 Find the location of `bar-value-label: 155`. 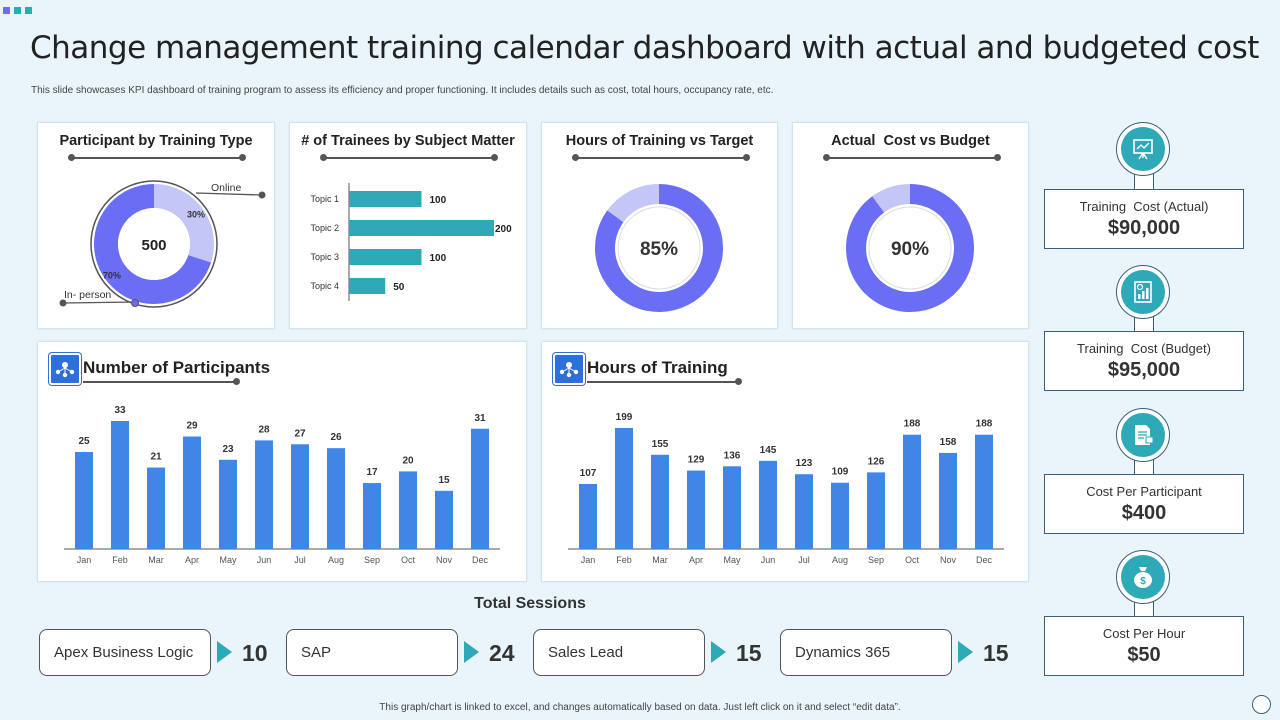

bar-value-label: 155 is located at coordinates (660, 444).